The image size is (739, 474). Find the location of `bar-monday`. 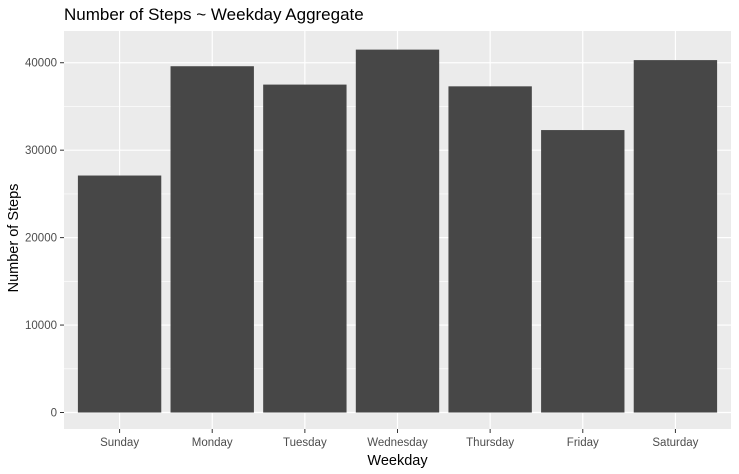

bar-monday is located at coordinates (212, 239).